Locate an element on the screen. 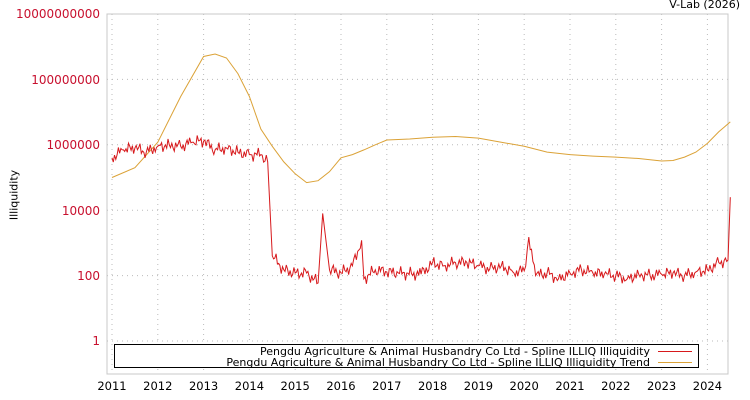  legend-swatch-red is located at coordinates (675, 351).